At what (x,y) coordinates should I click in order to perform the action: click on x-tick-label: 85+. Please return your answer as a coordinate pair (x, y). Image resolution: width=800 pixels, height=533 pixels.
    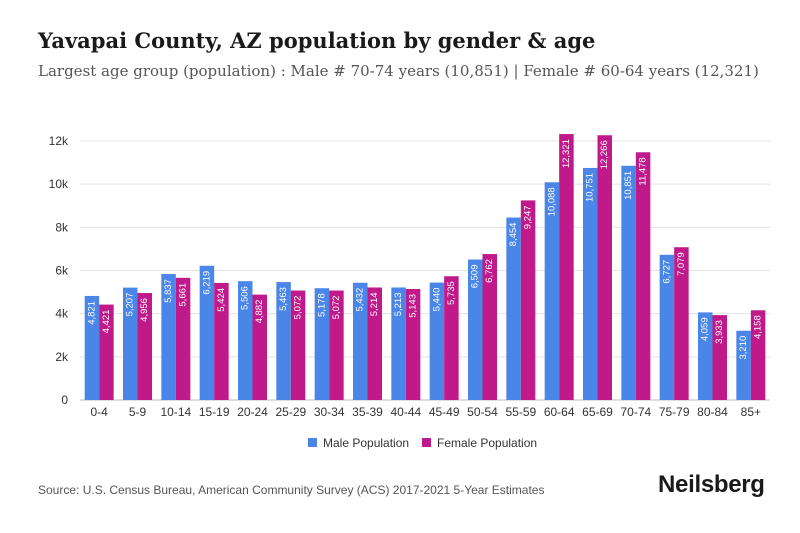
    Looking at the image, I should click on (751, 412).